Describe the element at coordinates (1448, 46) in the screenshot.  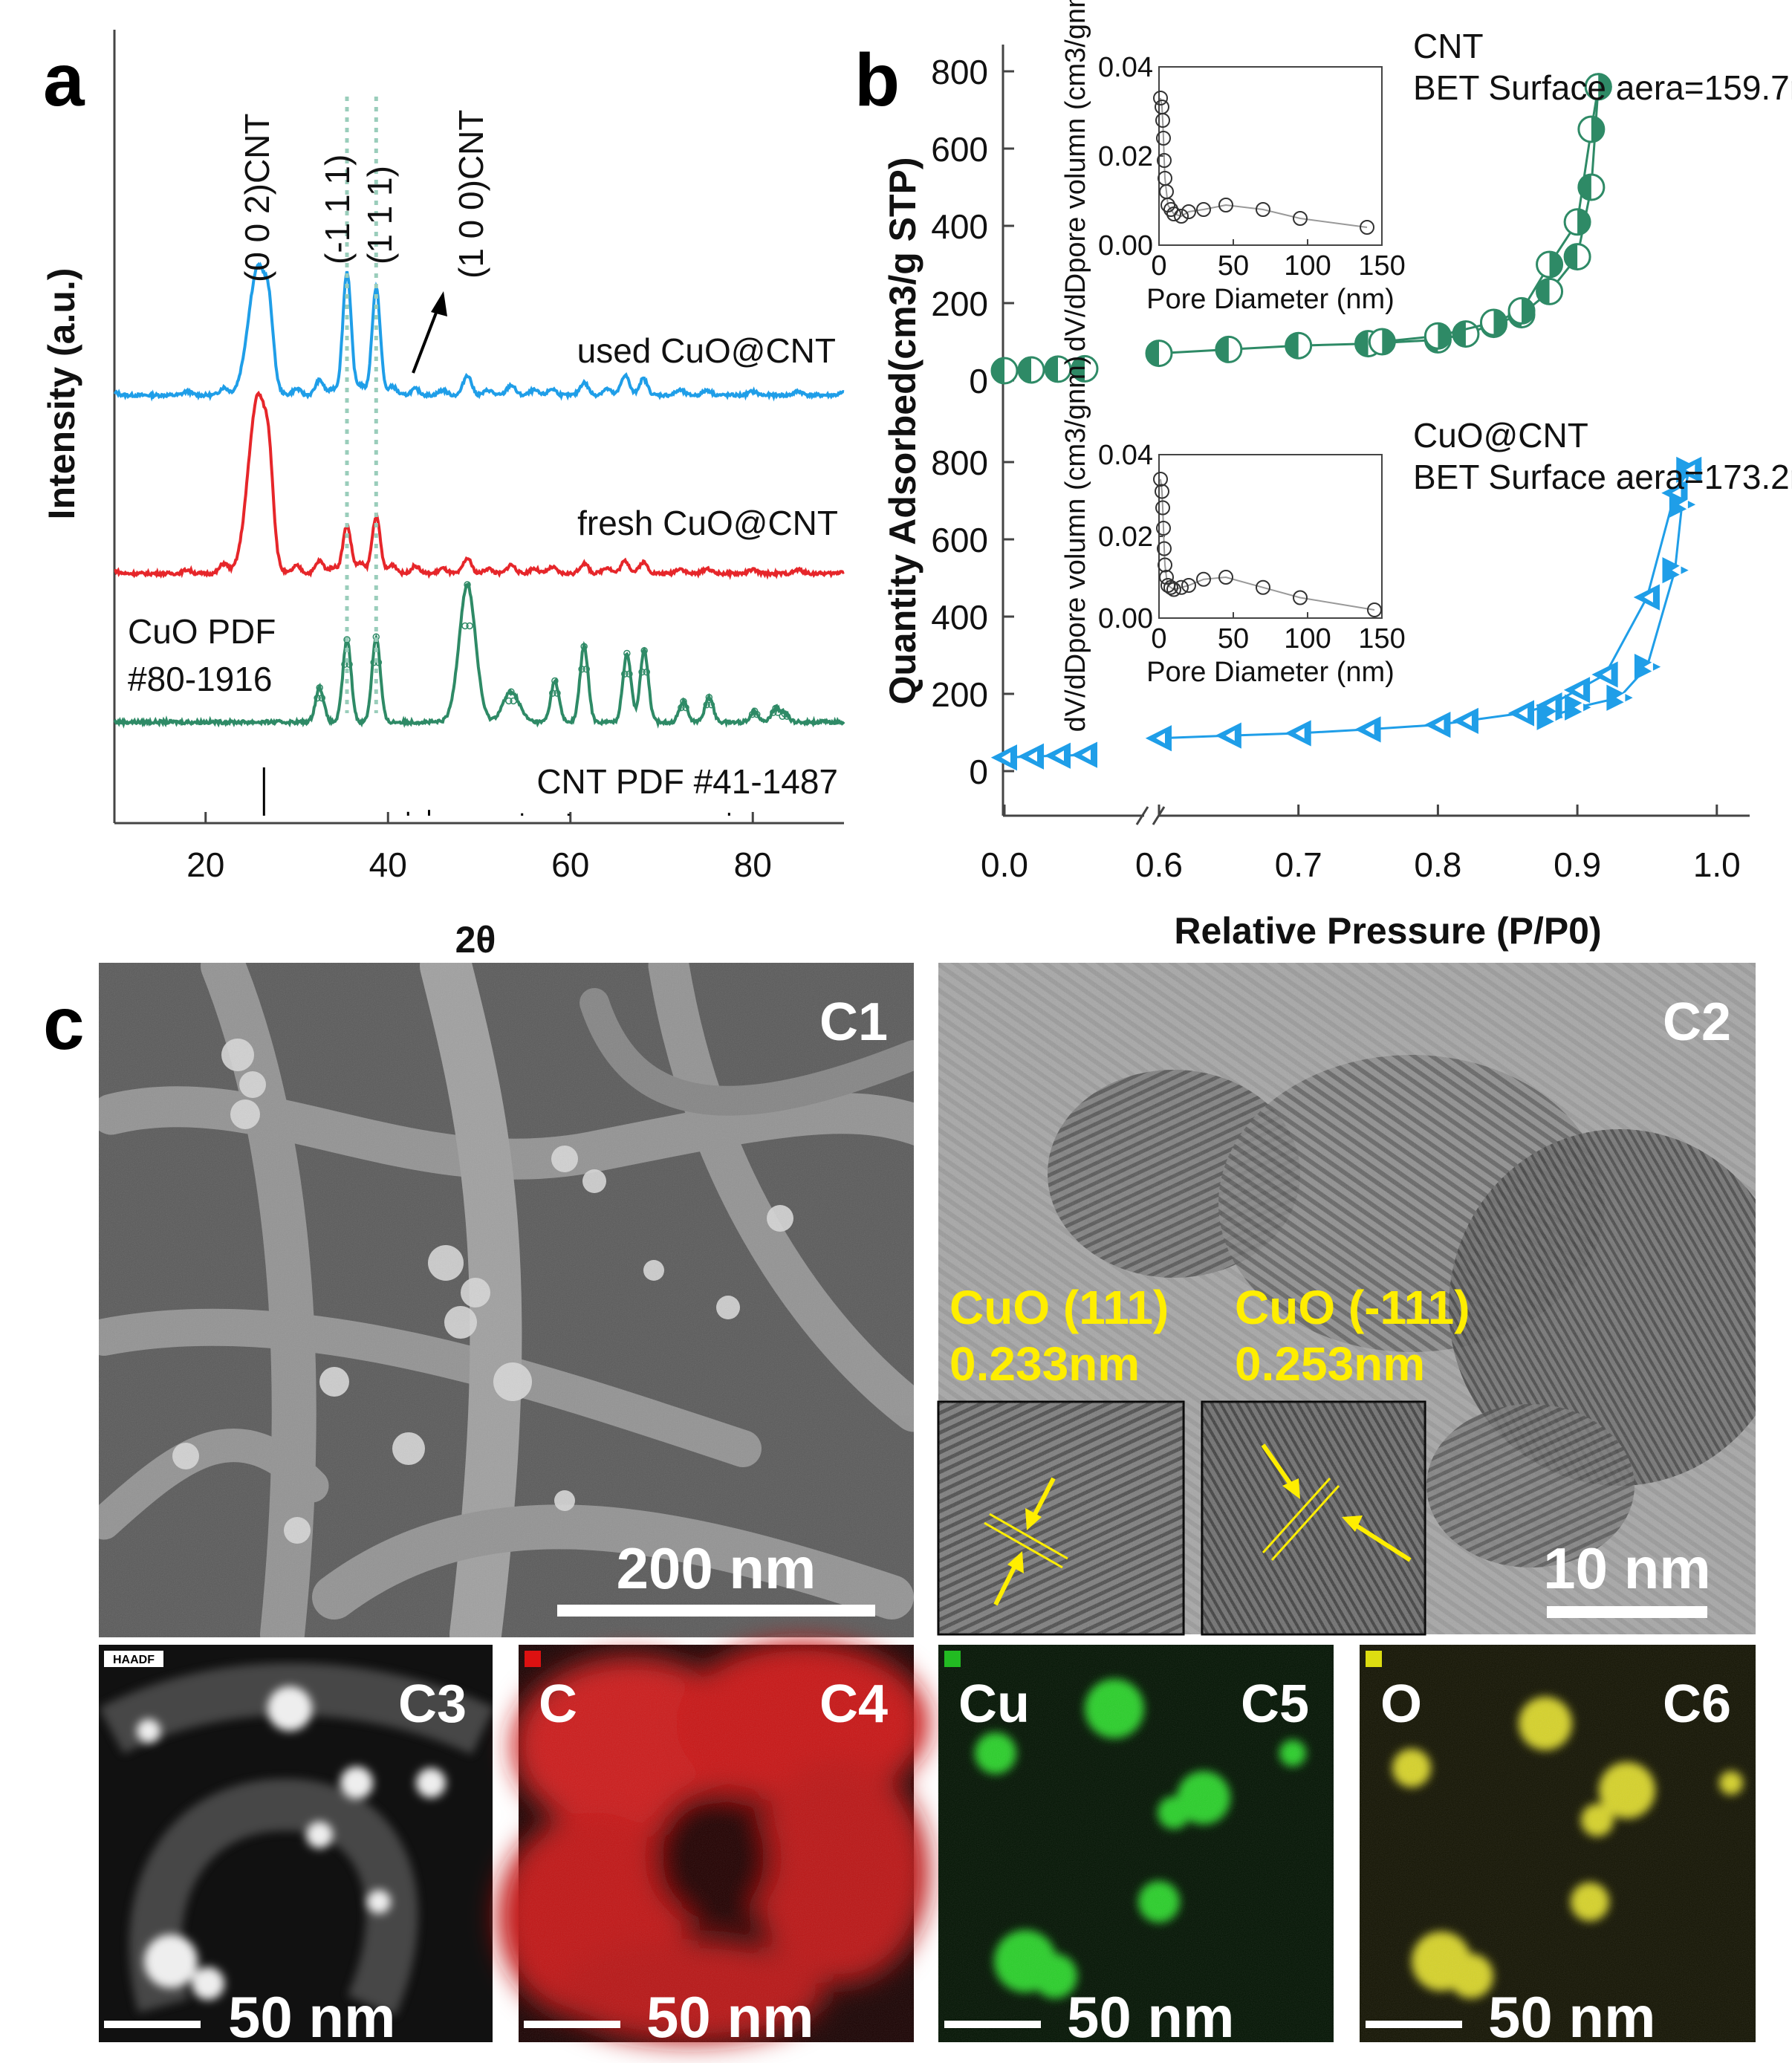
I see `inset-title: CNT` at that location.